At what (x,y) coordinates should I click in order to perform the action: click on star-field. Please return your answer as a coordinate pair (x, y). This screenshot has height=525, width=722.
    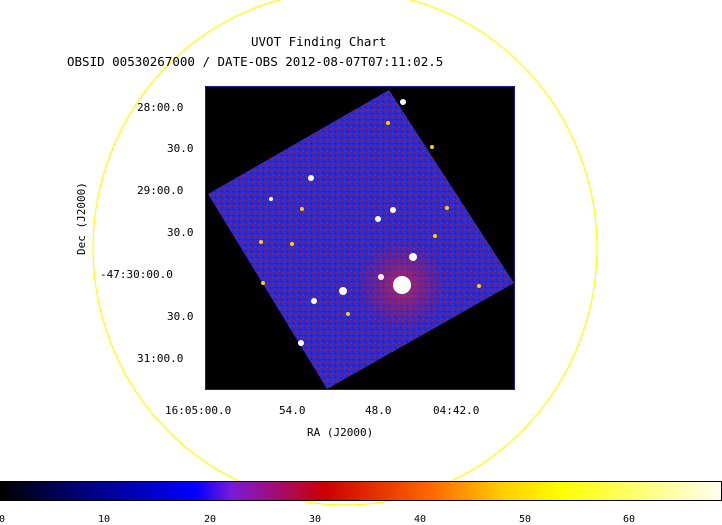
    Looking at the image, I should click on (343, 222).